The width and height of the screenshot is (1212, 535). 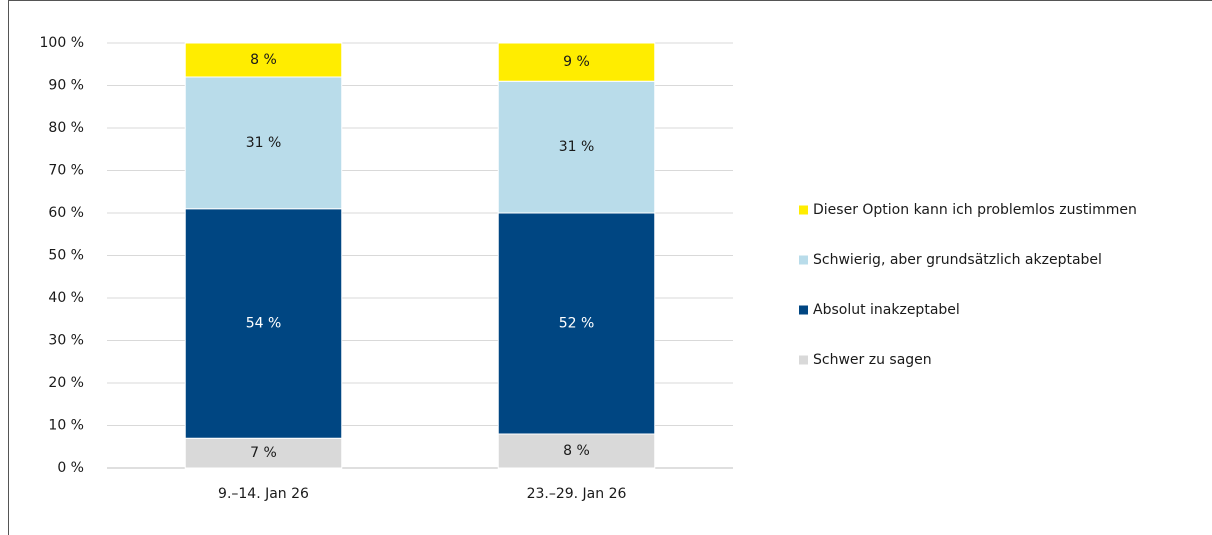 I want to click on value-label: 54 %, so click(x=264, y=324).